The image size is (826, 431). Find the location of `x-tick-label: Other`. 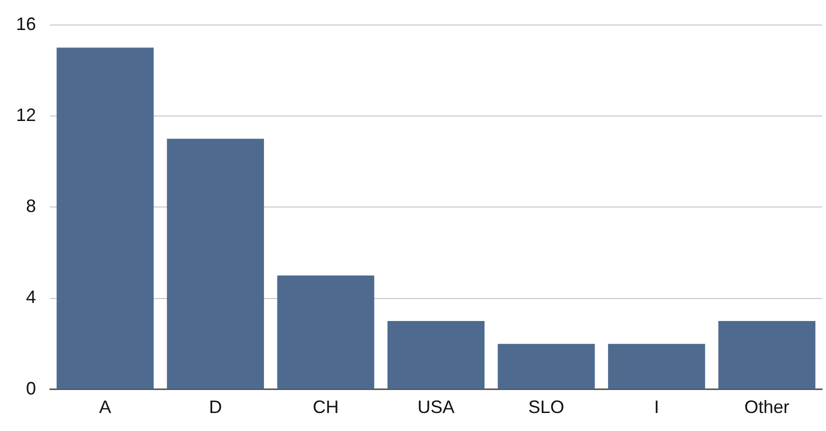

x-tick-label: Other is located at coordinates (767, 407).